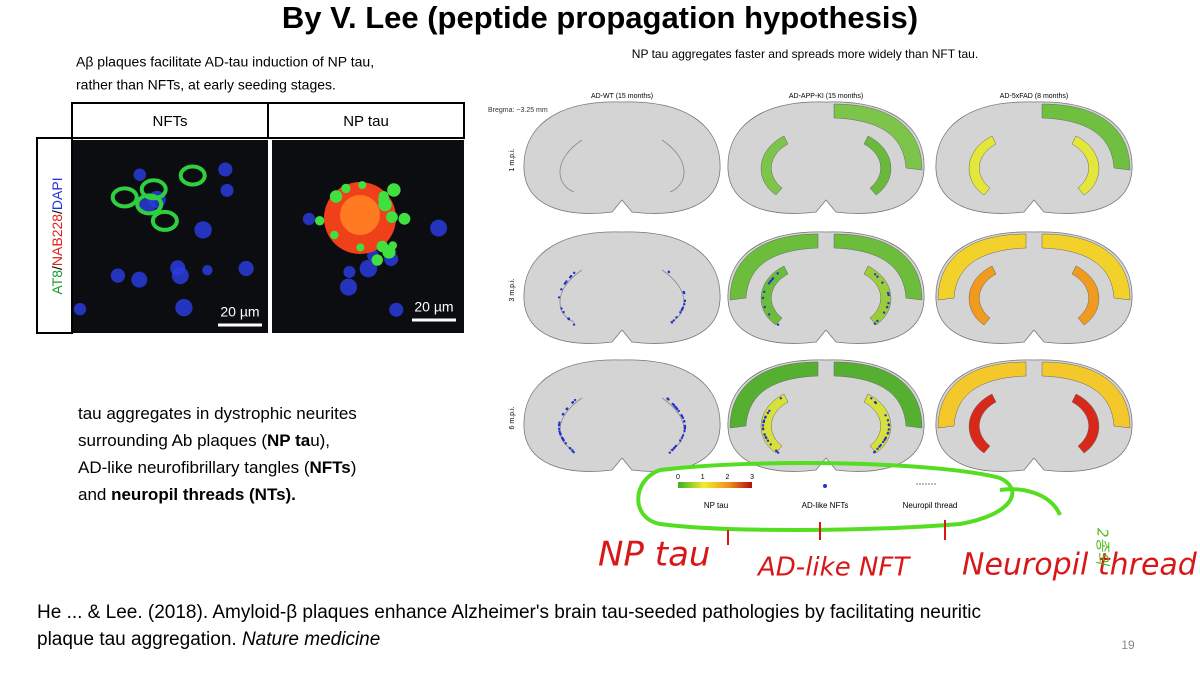 This screenshot has width=1200, height=680. I want to click on stain-label: AT8/NAB228/DAPI, so click(57, 235).